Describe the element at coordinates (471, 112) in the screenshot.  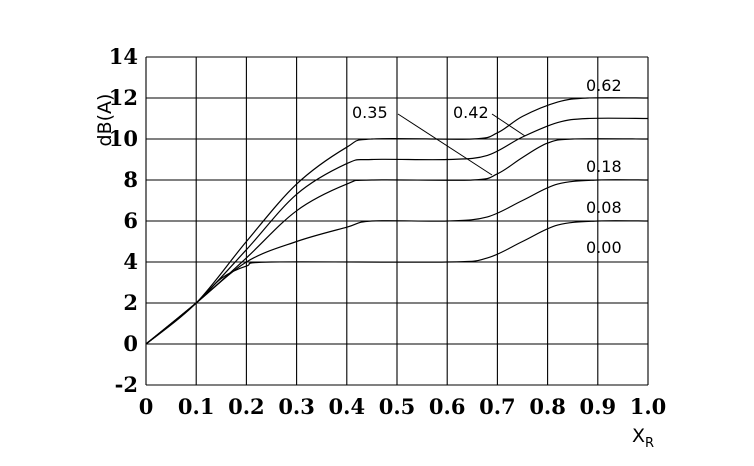
I see `curve-label-0-42: 0.42` at that location.